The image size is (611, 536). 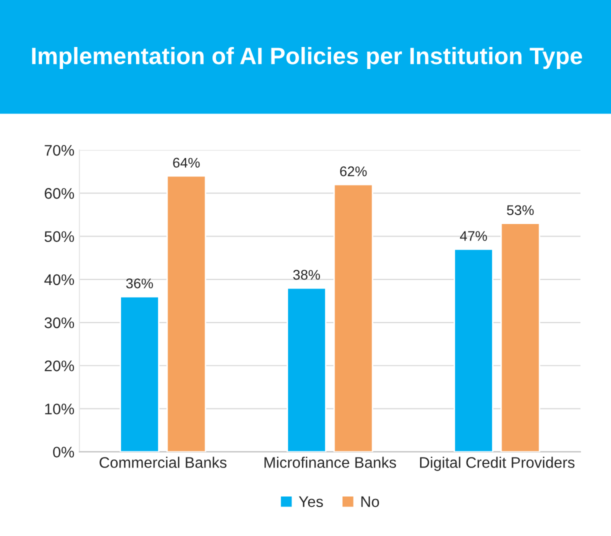 I want to click on y-tick-label: 60%, so click(x=59, y=193).